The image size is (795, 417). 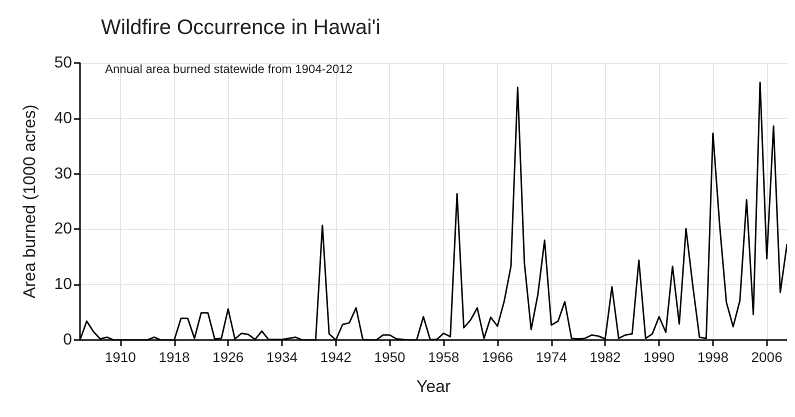 What do you see at coordinates (63, 63) in the screenshot?
I see `y-tick-label: 50` at bounding box center [63, 63].